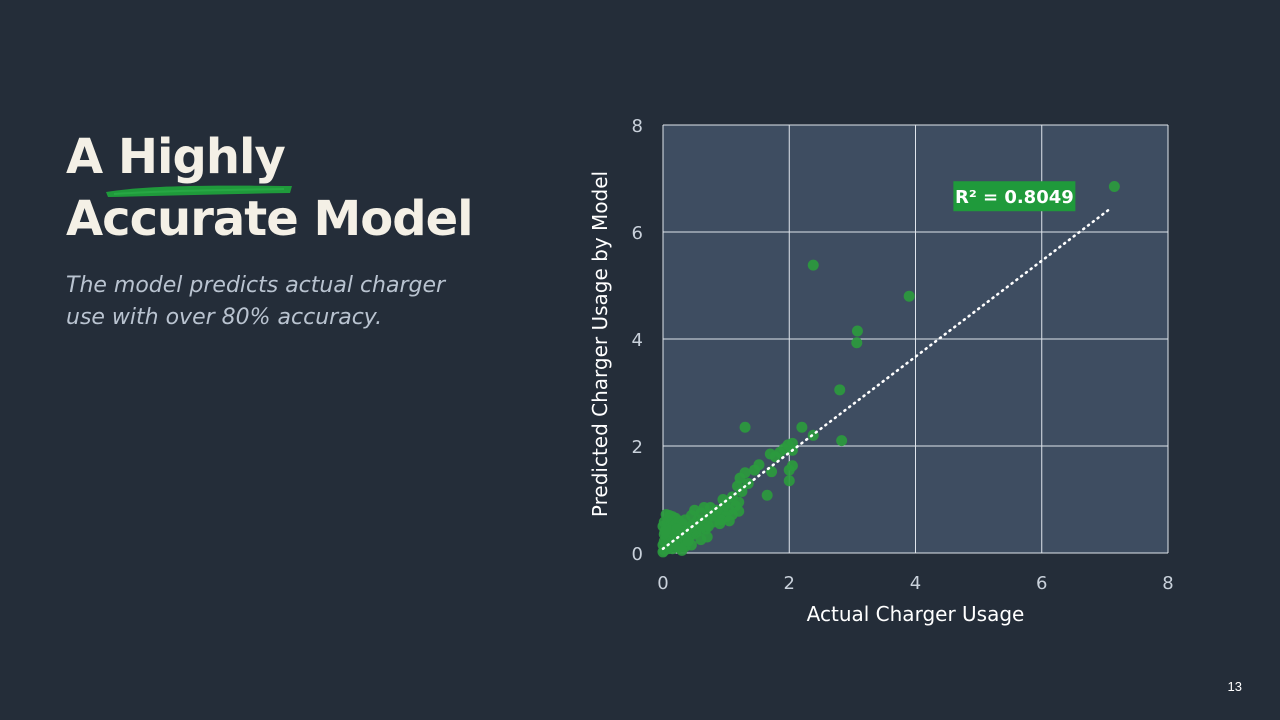  Describe the element at coordinates (270, 219) in the screenshot. I see `title-line-2: Accurate Model` at that location.